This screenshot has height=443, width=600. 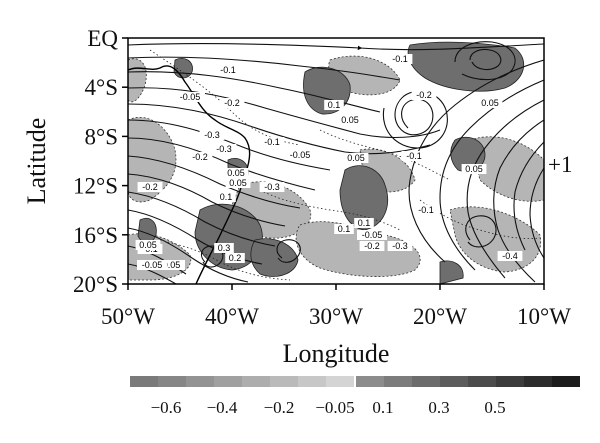 I want to click on y-tick-label: 8°S, so click(x=102, y=136).